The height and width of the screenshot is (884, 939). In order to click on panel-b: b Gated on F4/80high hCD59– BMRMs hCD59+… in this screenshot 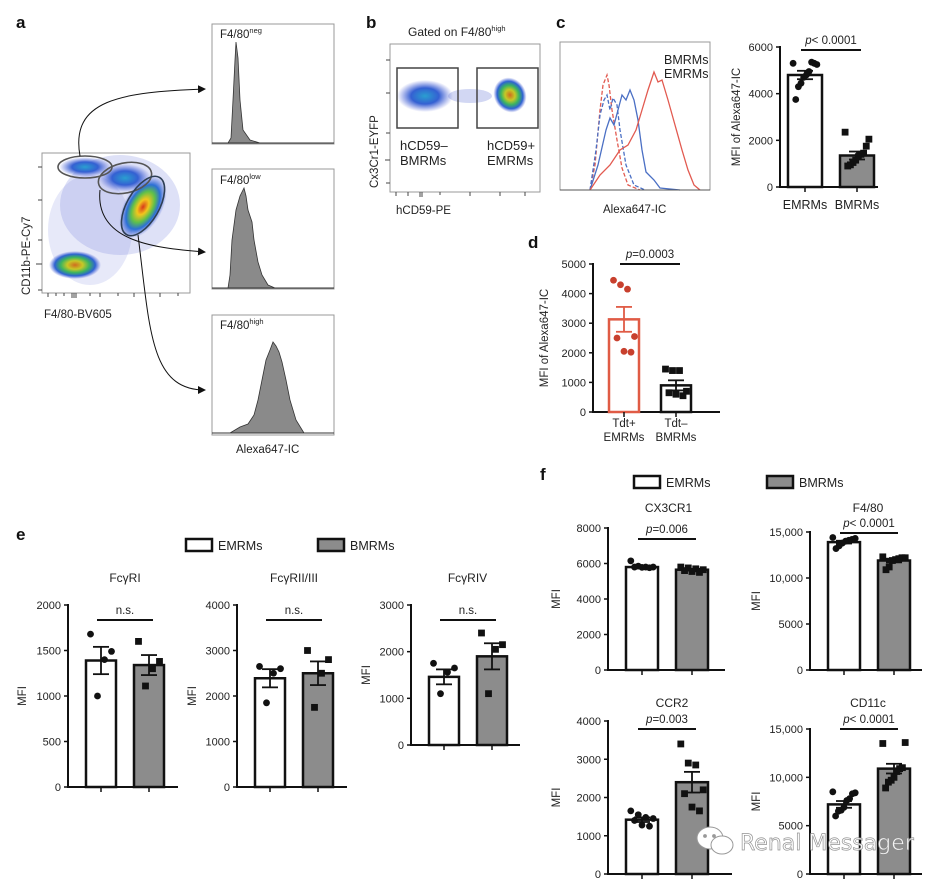, I will do `click(453, 115)`.